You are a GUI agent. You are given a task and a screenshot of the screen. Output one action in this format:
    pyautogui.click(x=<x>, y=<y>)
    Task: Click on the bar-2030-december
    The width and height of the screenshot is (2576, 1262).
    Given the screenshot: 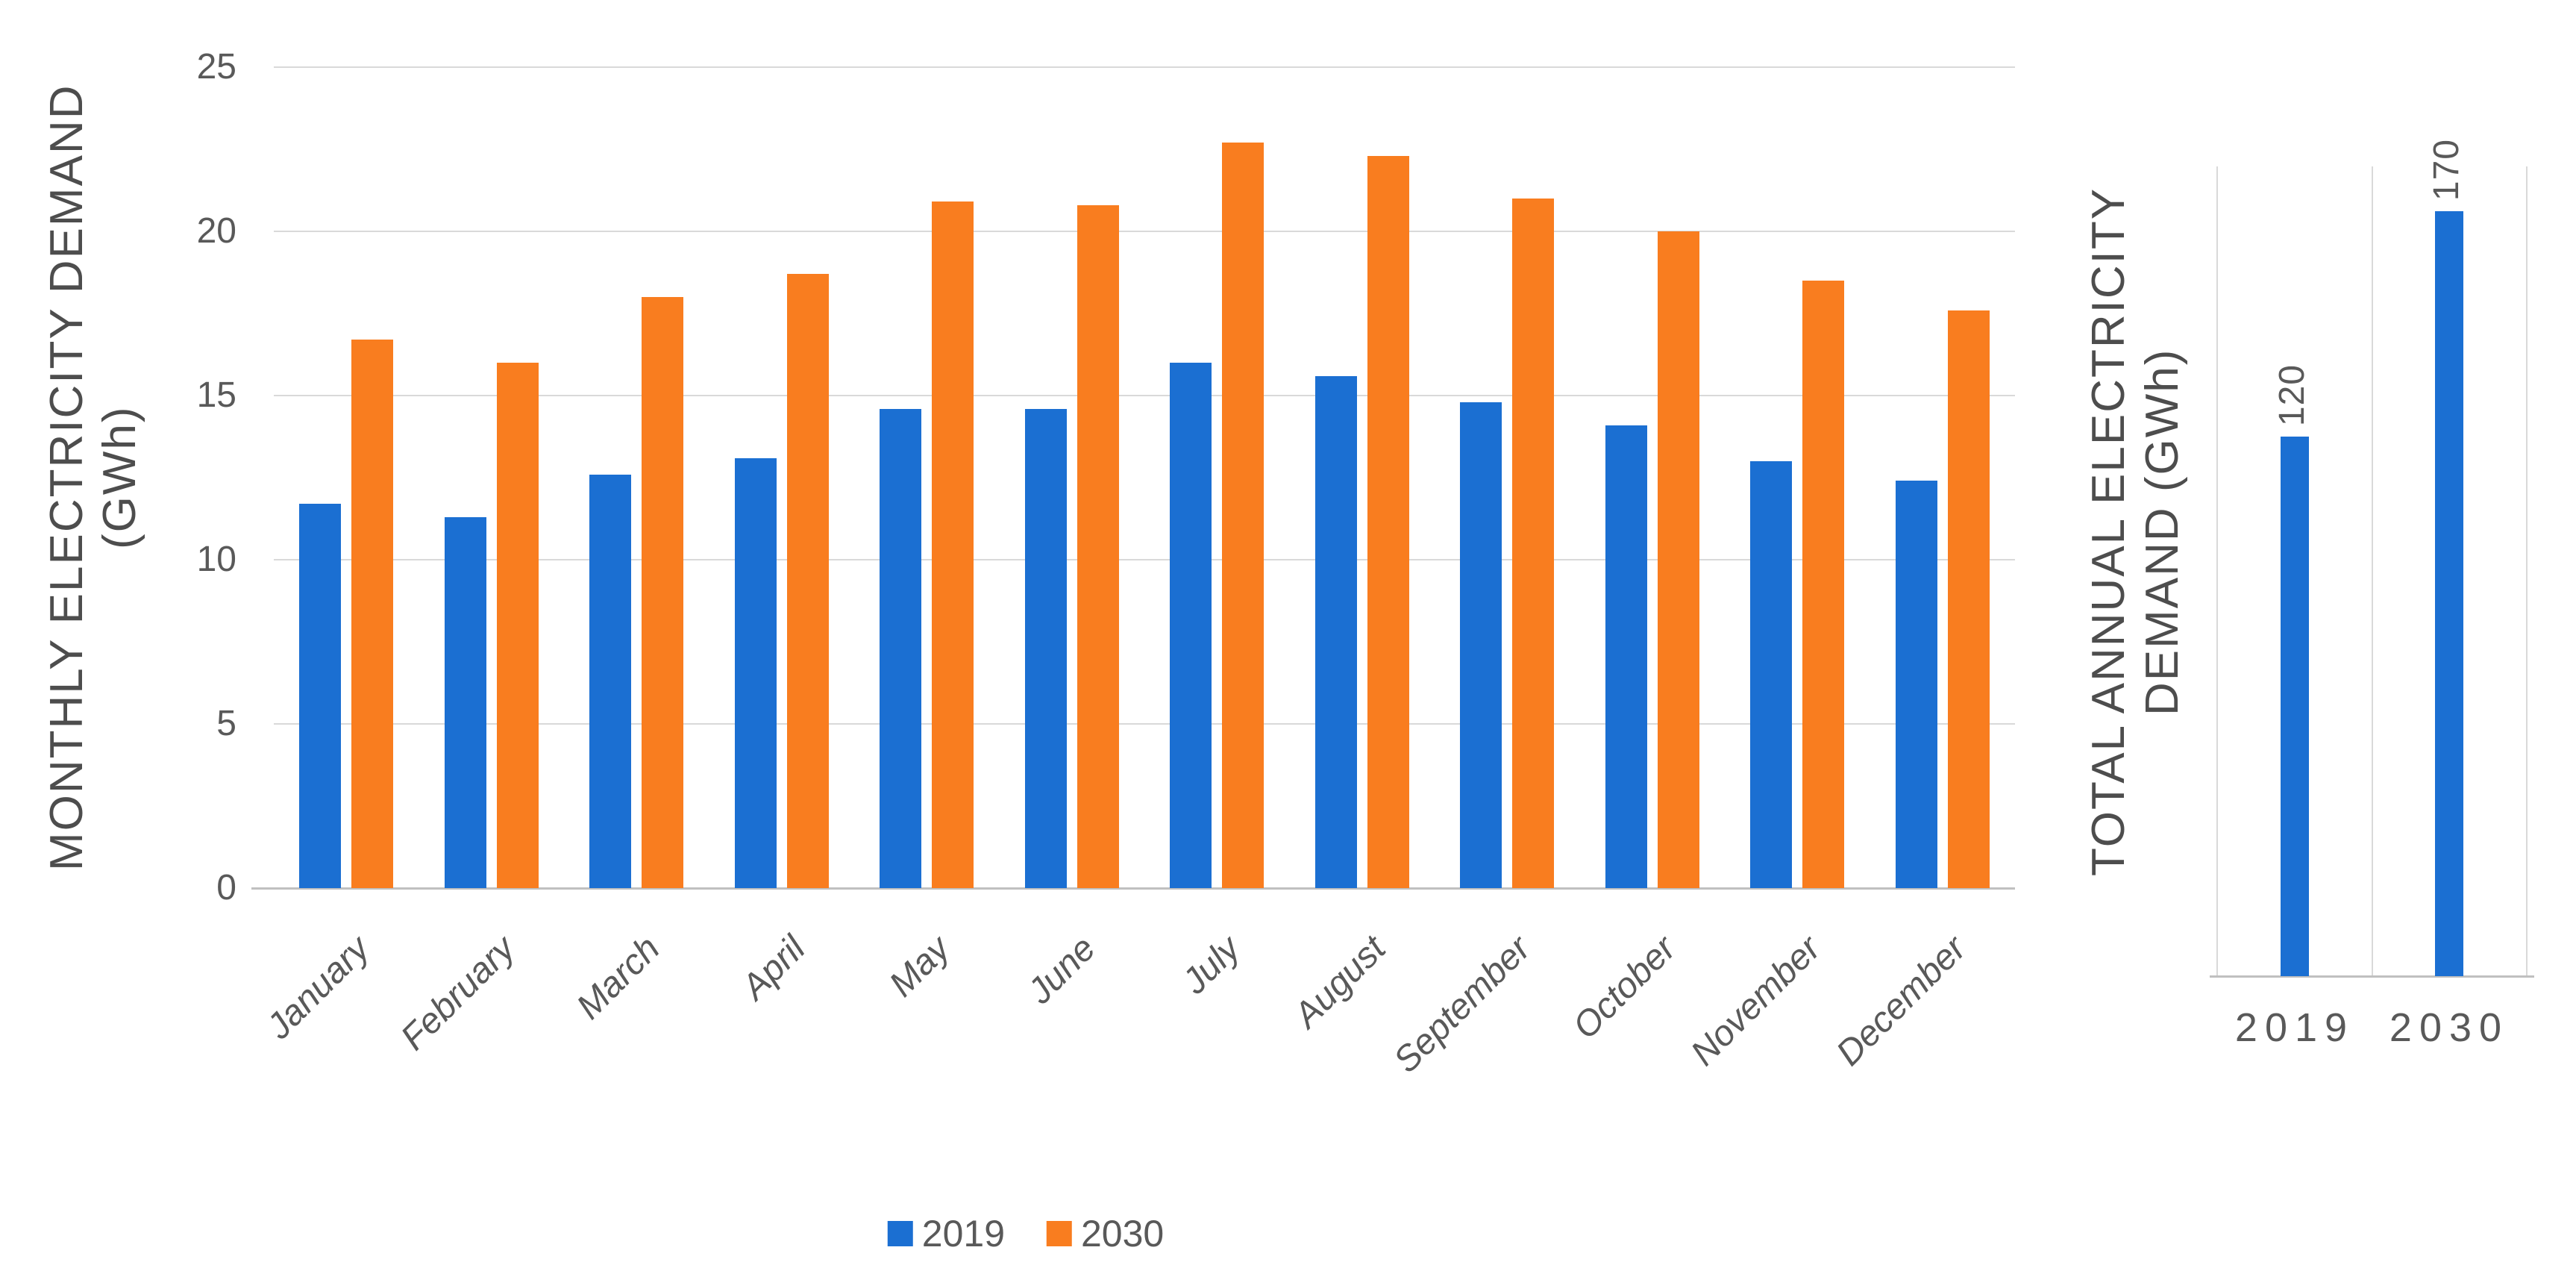 What is the action you would take?
    pyautogui.click(x=1969, y=599)
    